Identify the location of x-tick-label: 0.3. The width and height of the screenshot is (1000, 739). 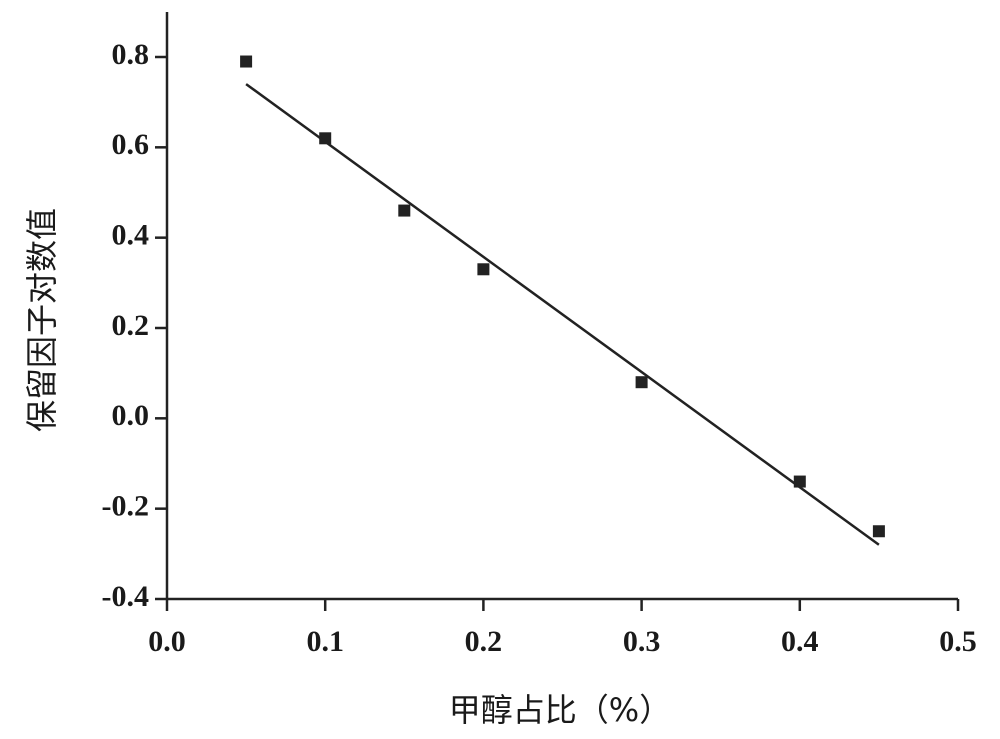
(642, 641).